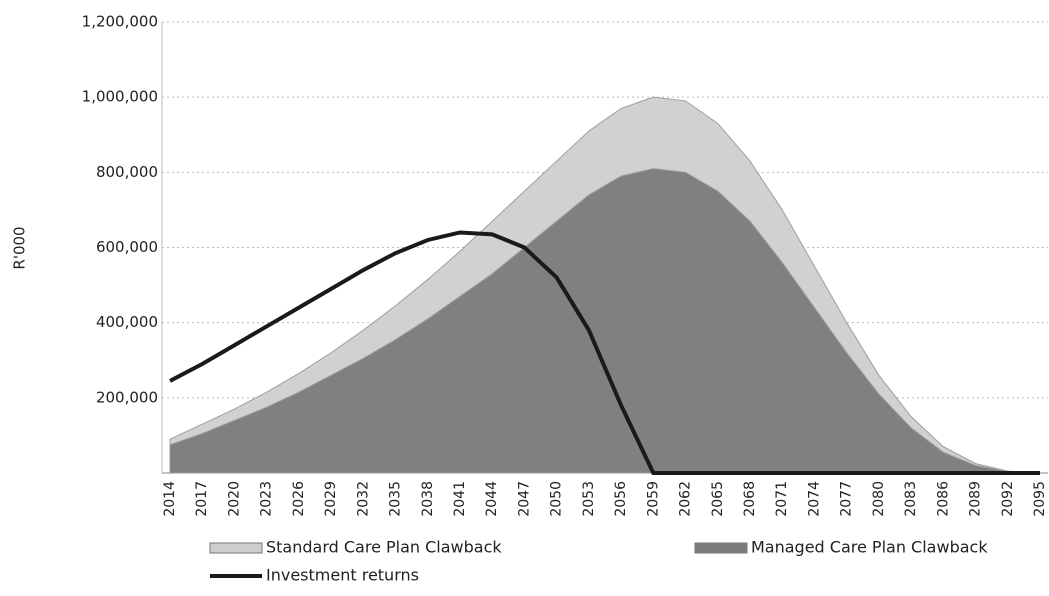  Describe the element at coordinates (202, 499) in the screenshot. I see `x-tick-label: 2017` at that location.